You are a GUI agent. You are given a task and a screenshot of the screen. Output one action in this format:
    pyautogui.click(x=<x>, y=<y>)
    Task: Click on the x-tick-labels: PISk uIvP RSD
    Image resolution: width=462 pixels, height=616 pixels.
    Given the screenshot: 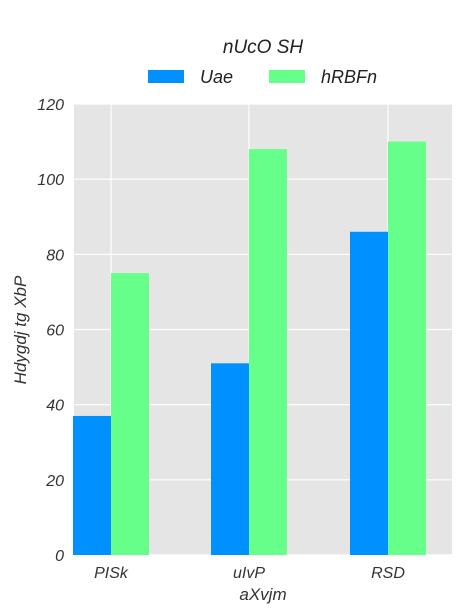 What is the action you would take?
    pyautogui.click(x=249, y=573)
    